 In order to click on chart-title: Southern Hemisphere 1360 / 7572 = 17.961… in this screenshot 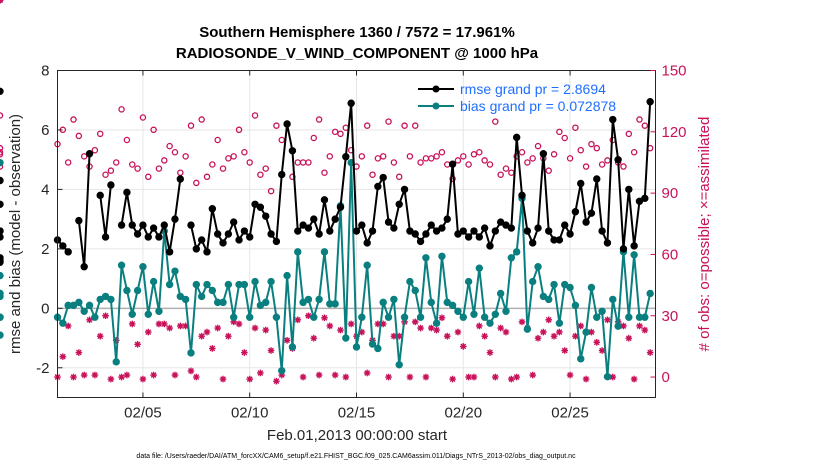, I will do `click(357, 32)`.